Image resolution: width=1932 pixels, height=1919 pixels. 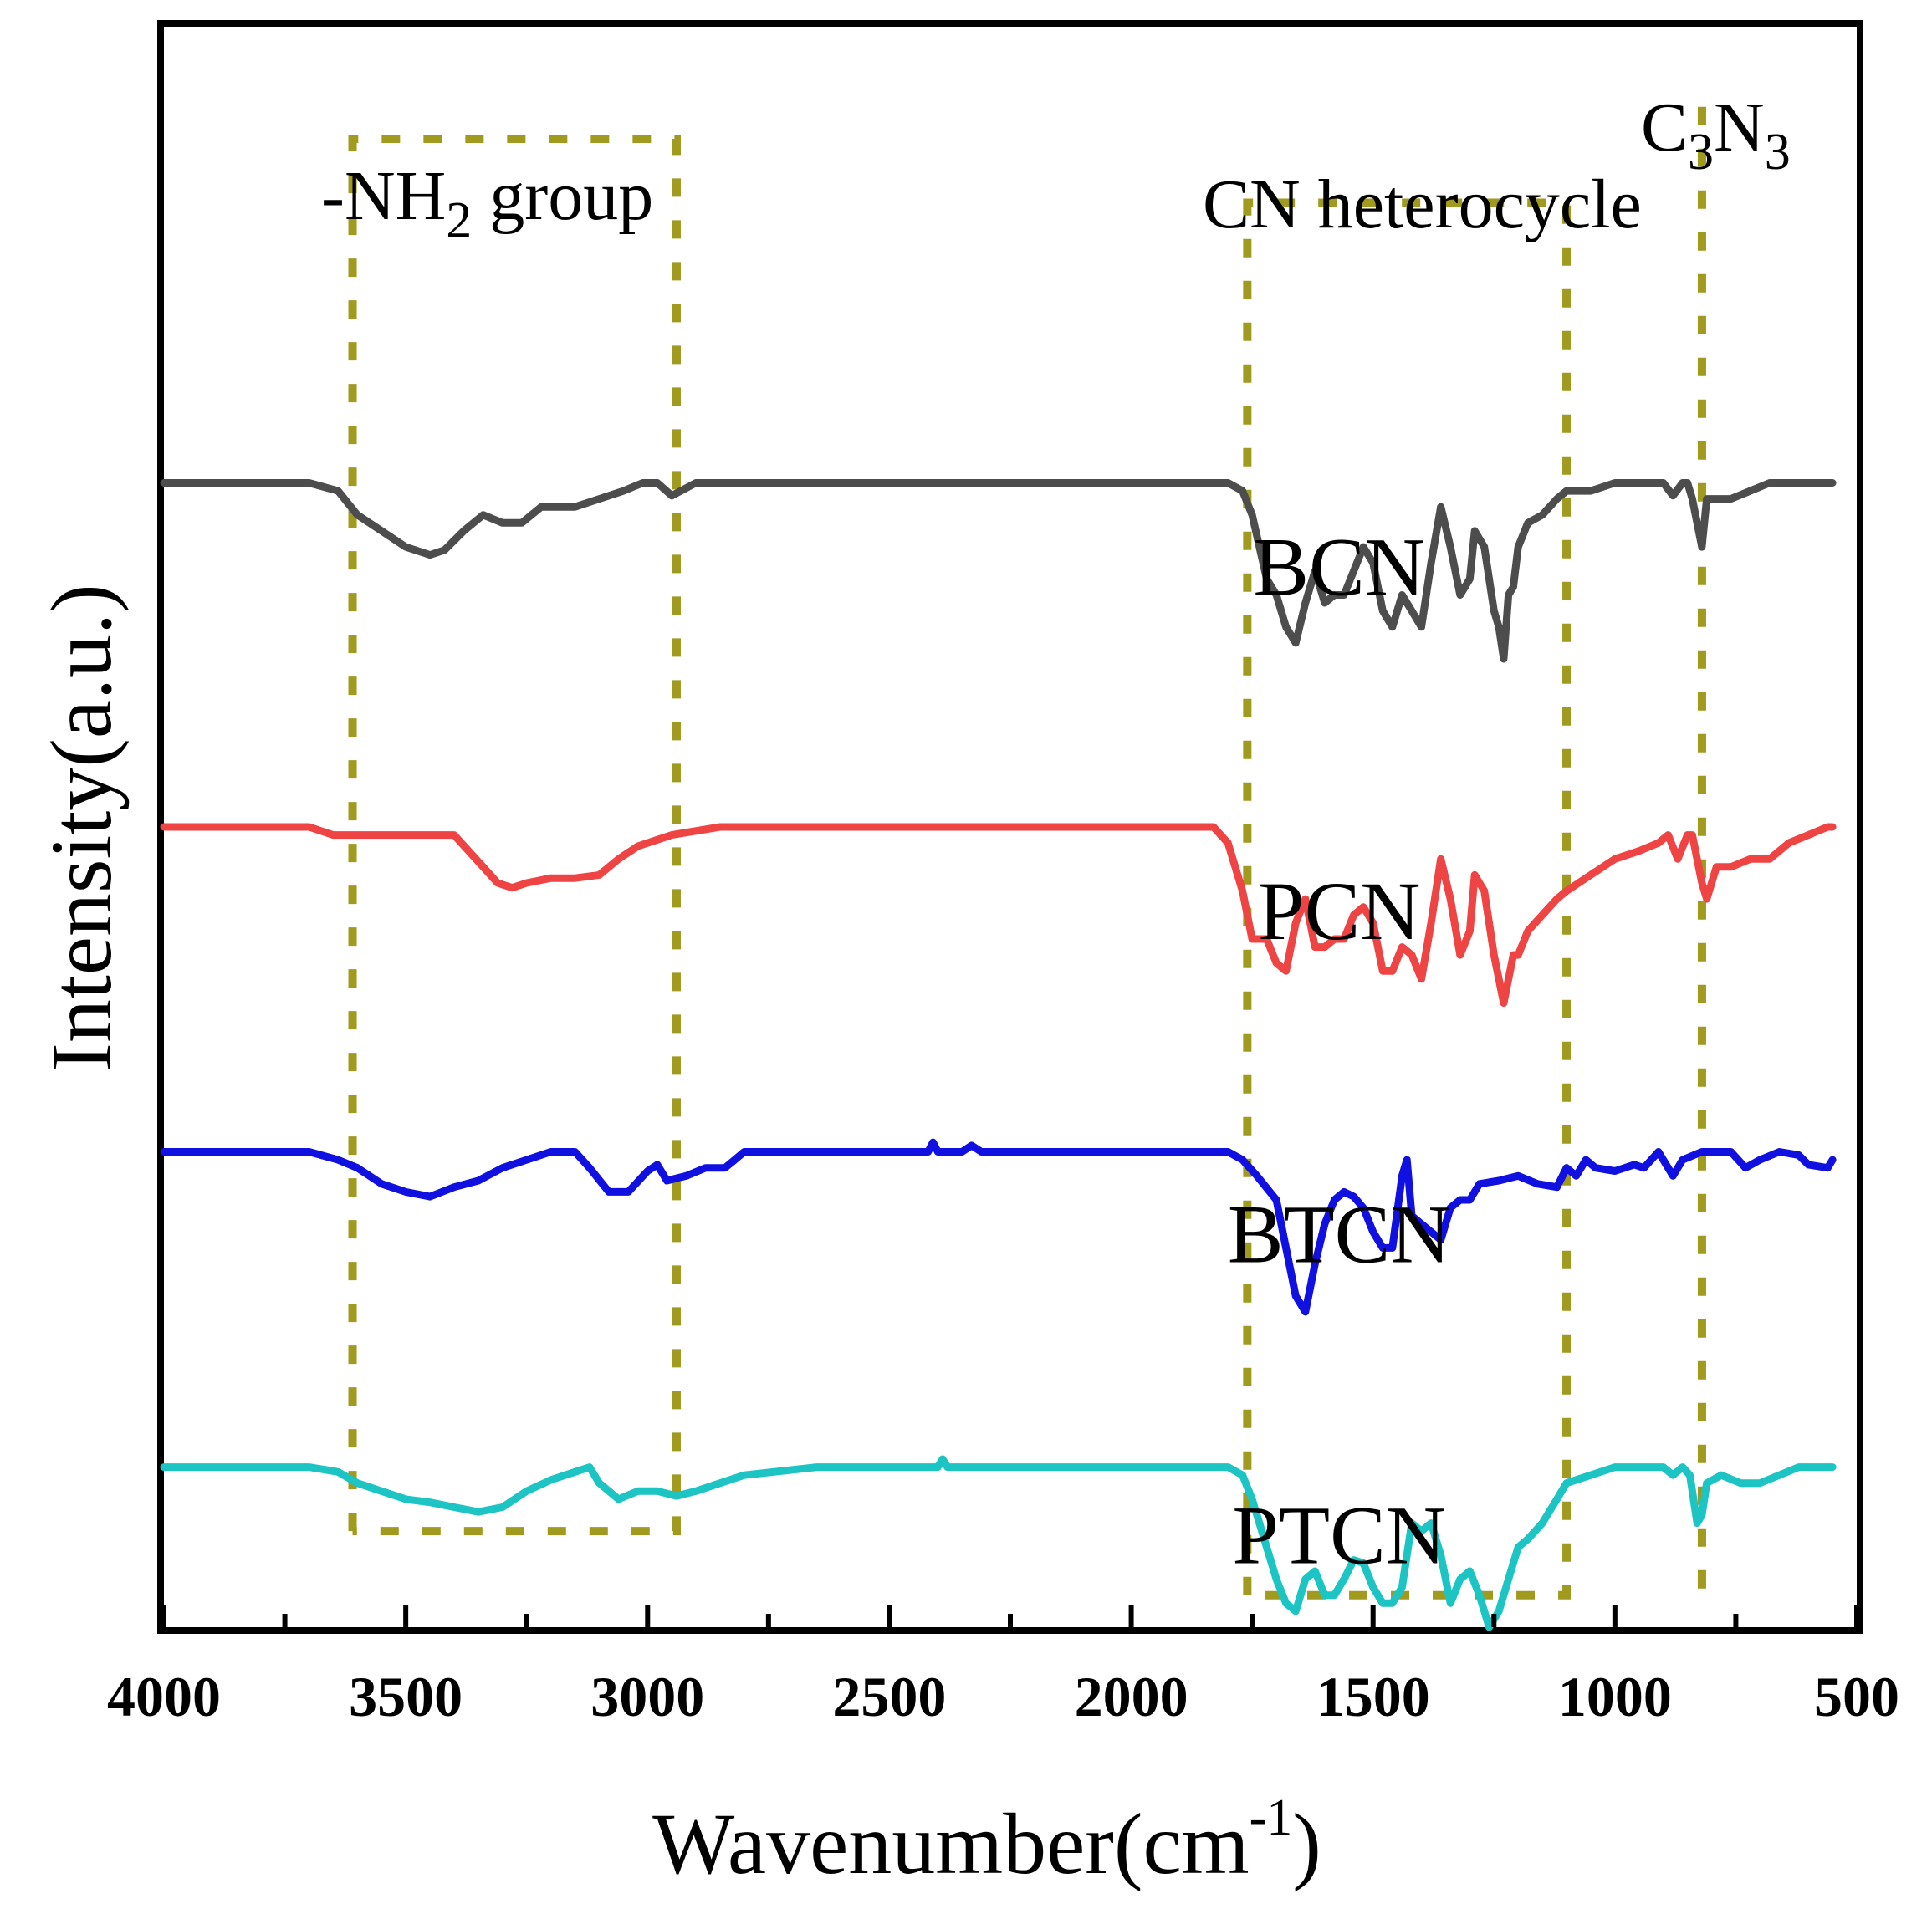 What do you see at coordinates (1131, 1696) in the screenshot?
I see `x-tick-label: 2000` at bounding box center [1131, 1696].